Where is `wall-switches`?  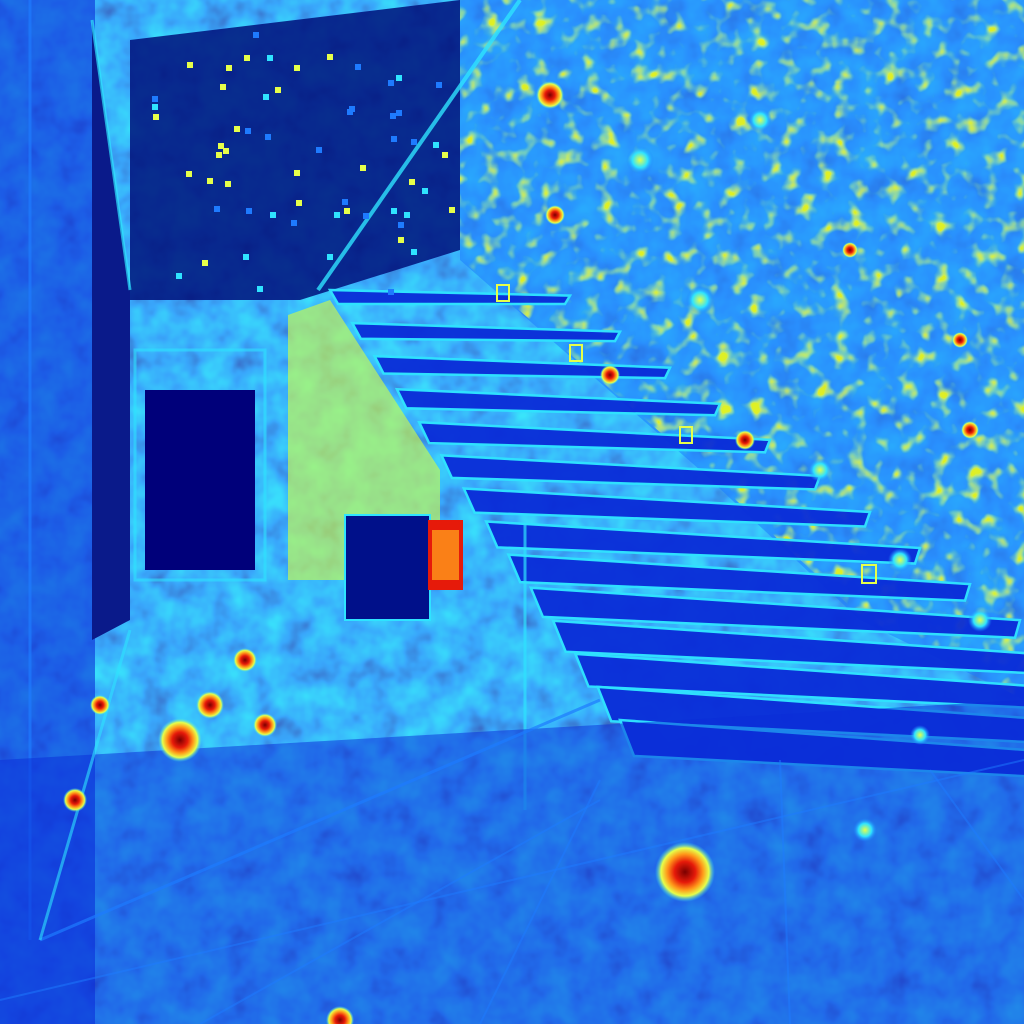 wall-switches is located at coordinates (686, 434).